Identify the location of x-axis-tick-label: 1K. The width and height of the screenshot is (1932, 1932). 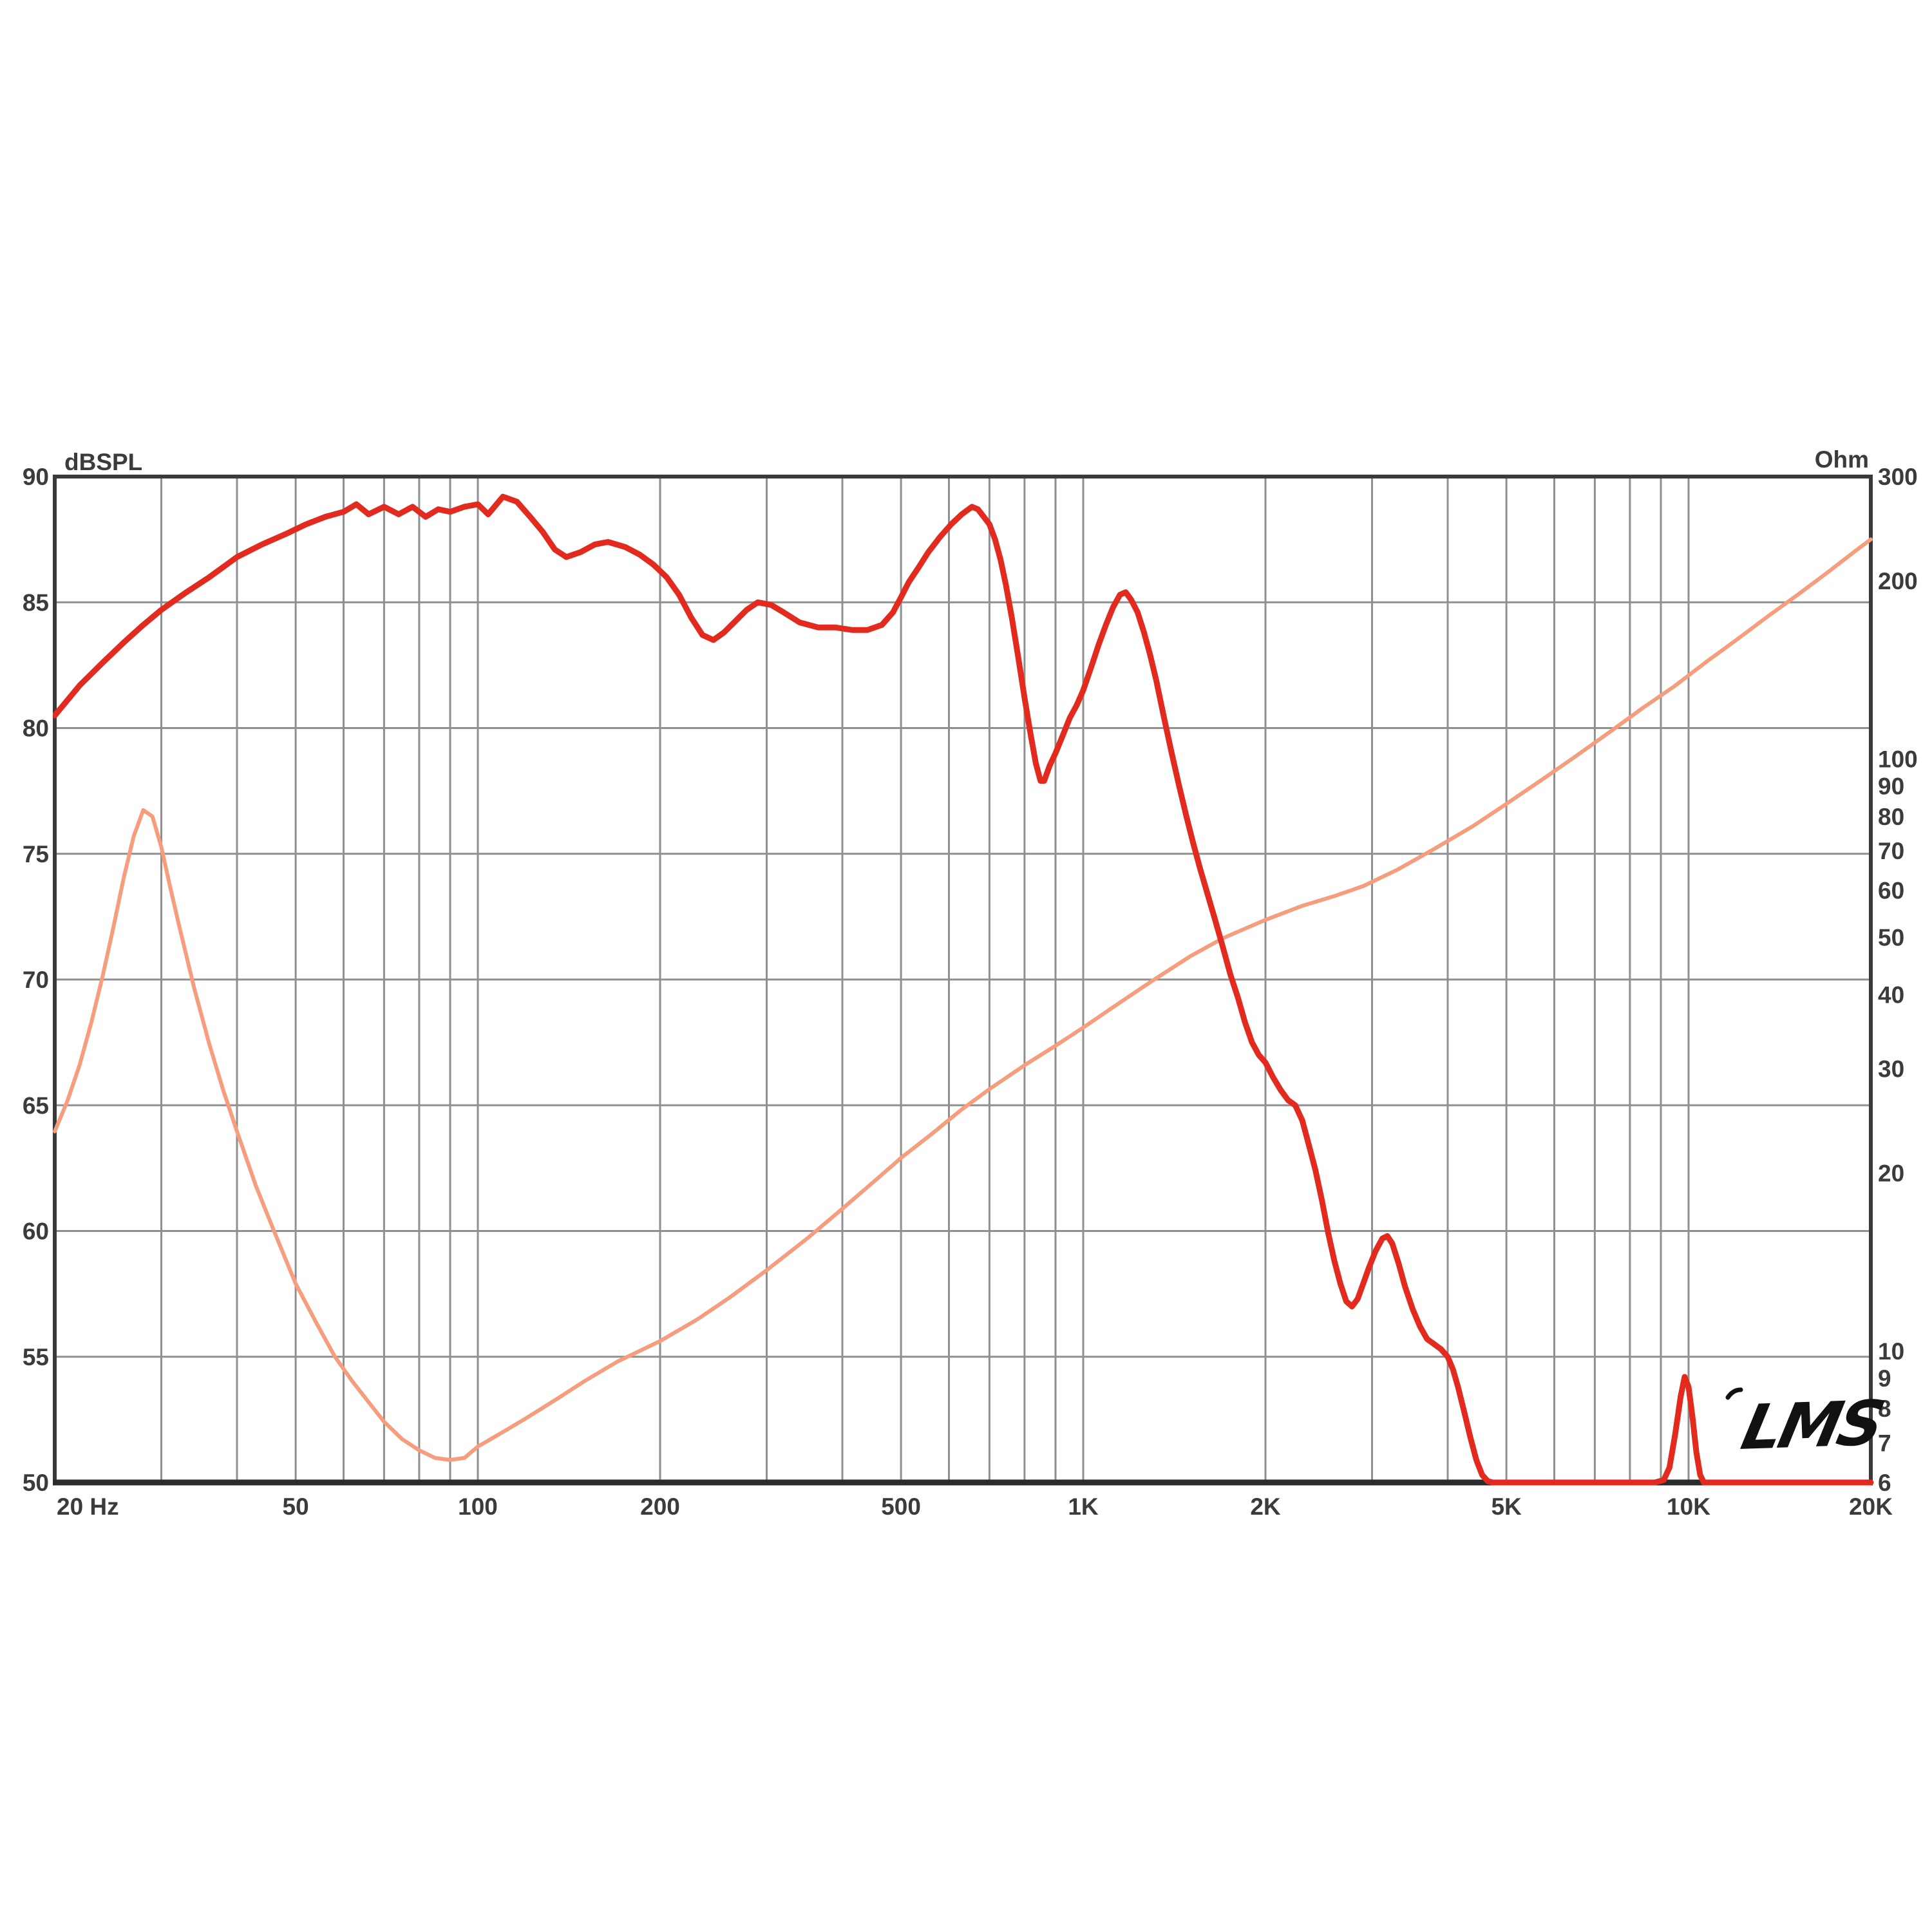
(1083, 1506).